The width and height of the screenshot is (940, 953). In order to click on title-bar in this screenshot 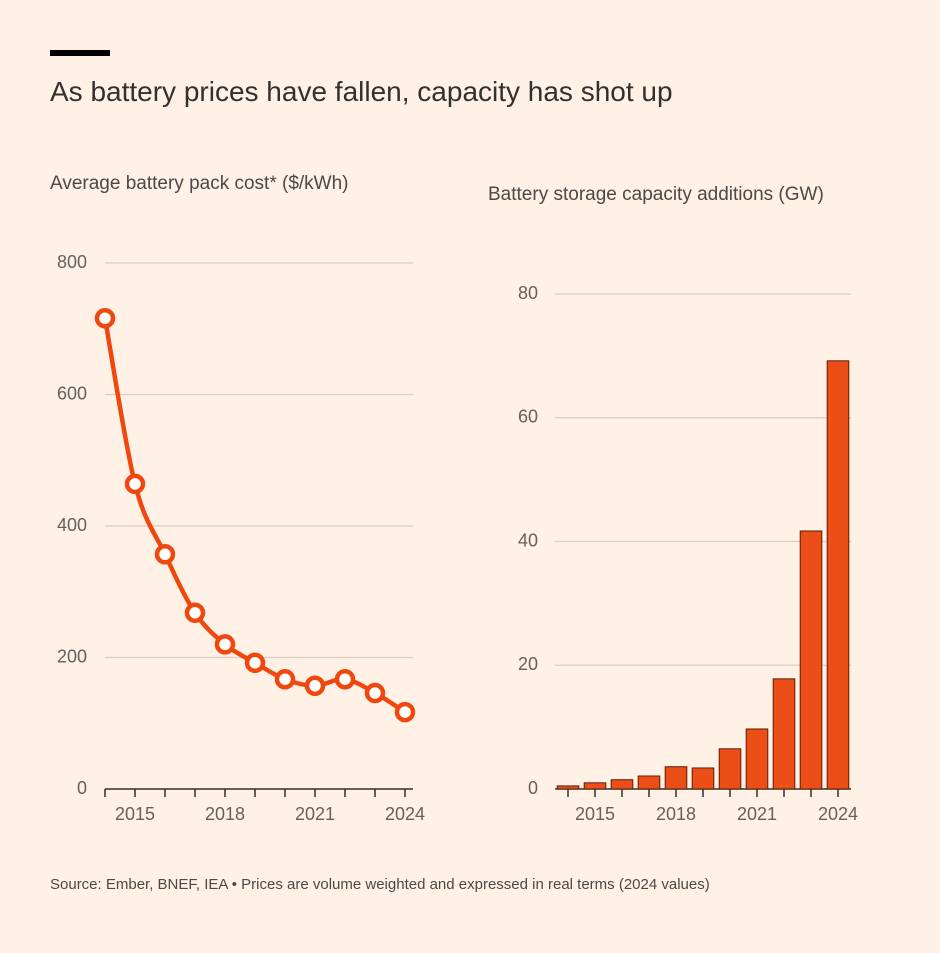, I will do `click(80, 53)`.